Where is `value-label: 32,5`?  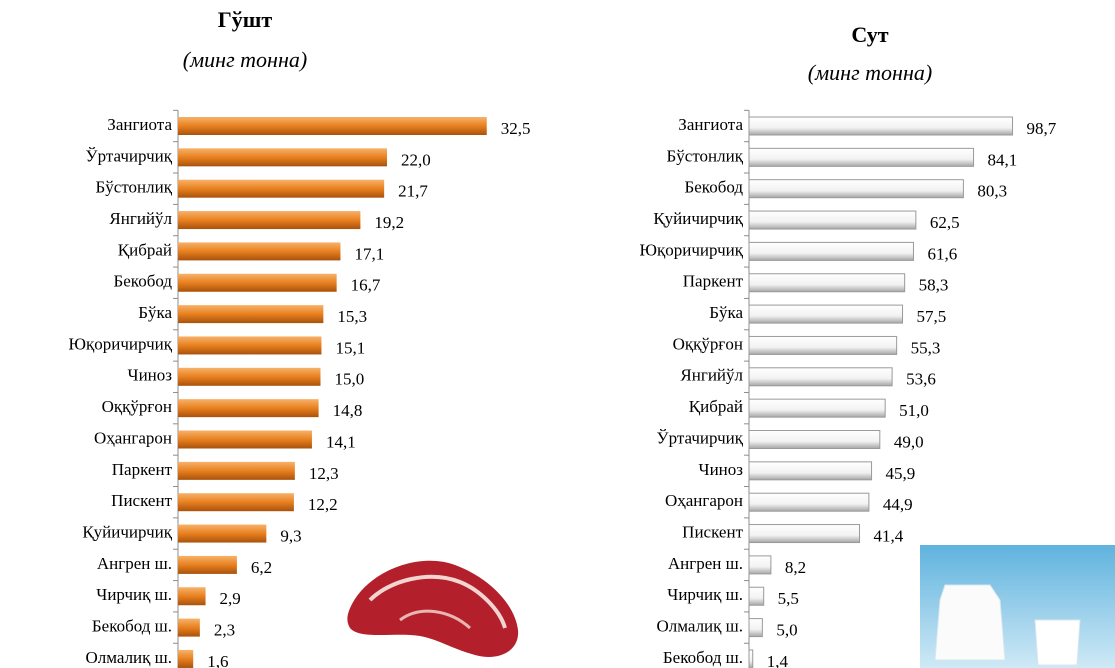
value-label: 32,5 is located at coordinates (516, 128).